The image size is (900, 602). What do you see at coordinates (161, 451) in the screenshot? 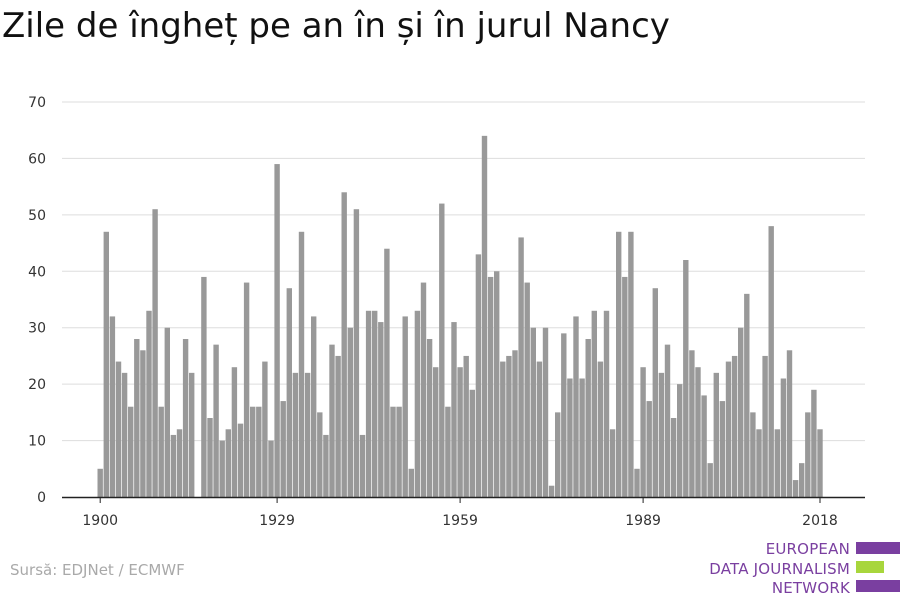
I see `bar-1910` at bounding box center [161, 451].